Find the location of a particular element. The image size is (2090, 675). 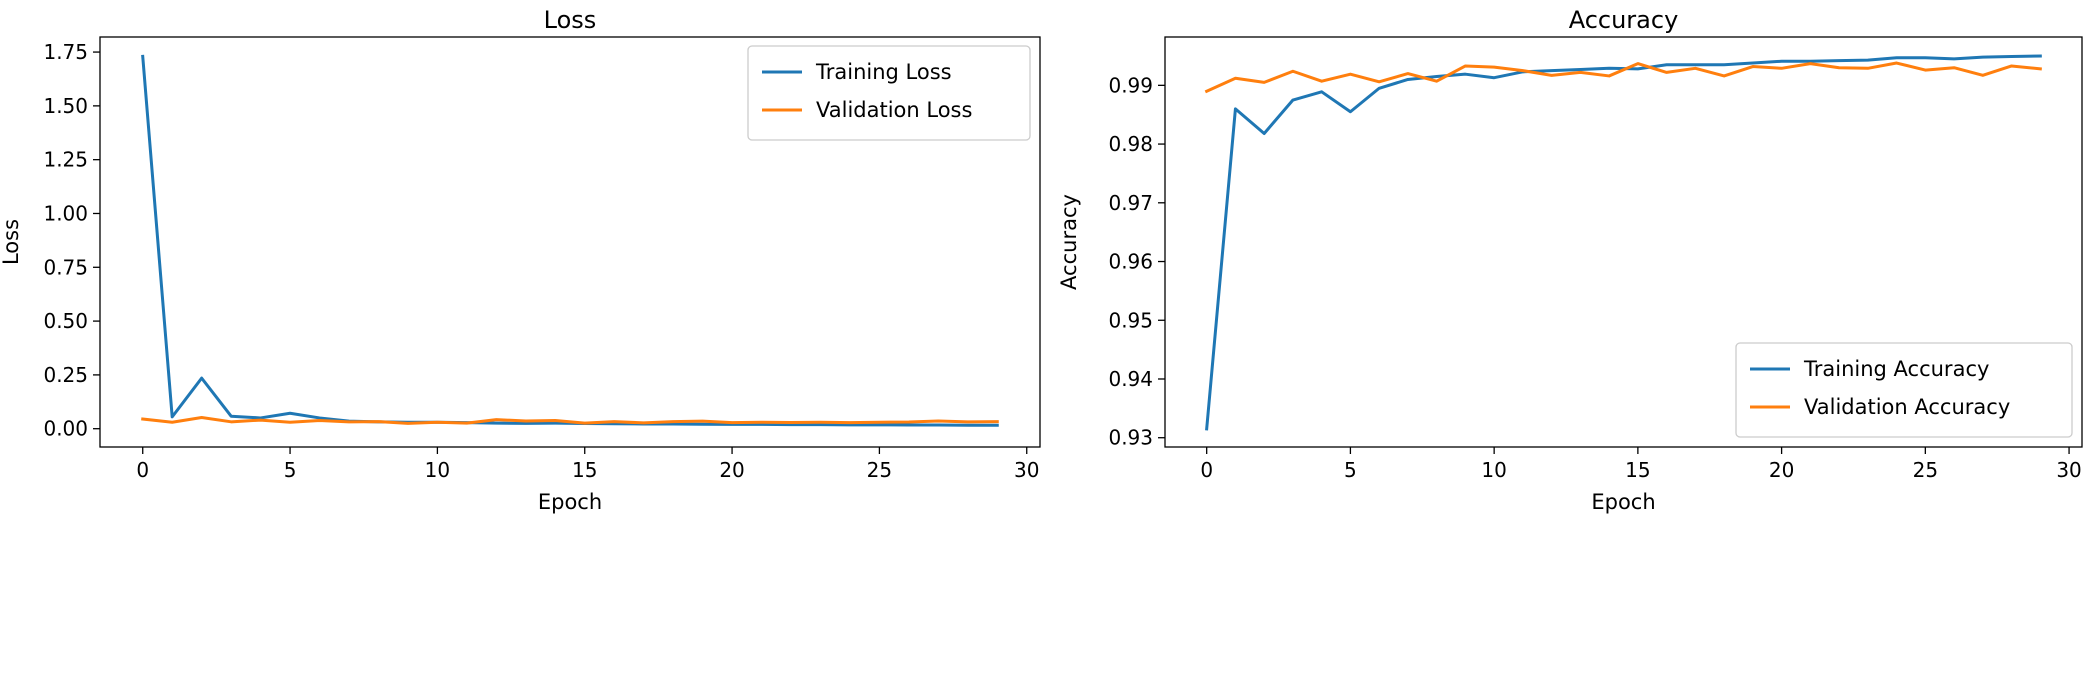

y-tick-label: 1.25 is located at coordinates (65, 160).